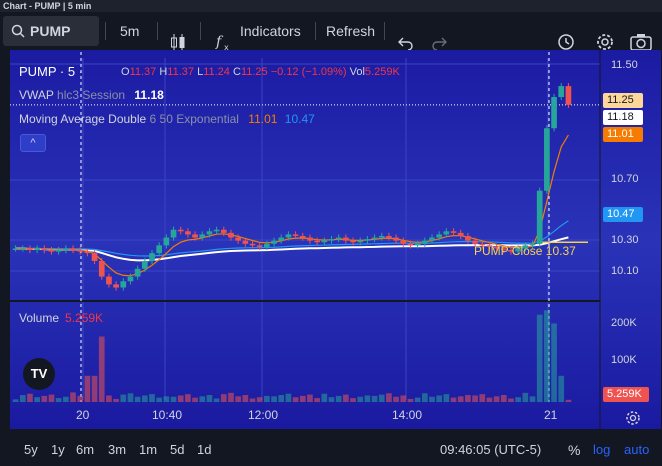  What do you see at coordinates (406, 43) in the screenshot?
I see `undo-icon` at bounding box center [406, 43].